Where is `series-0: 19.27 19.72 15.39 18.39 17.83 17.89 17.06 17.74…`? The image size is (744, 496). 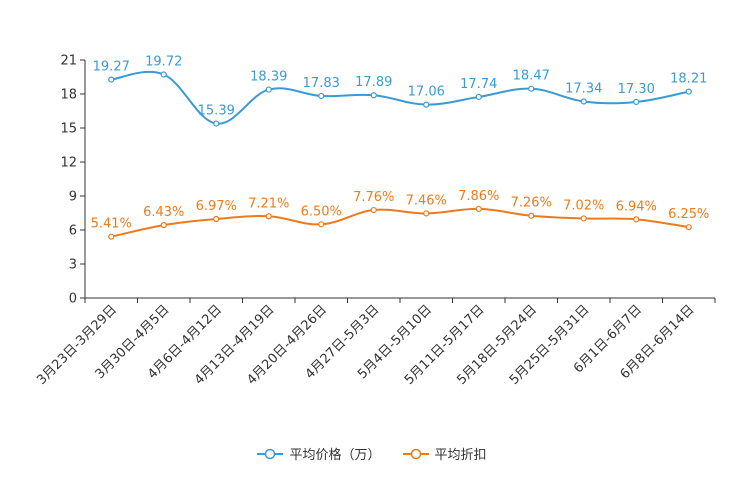
series-0: 19.27 19.72 15.39 18.39 17.83 17.89 17.06 17.74… is located at coordinates (400, 91).